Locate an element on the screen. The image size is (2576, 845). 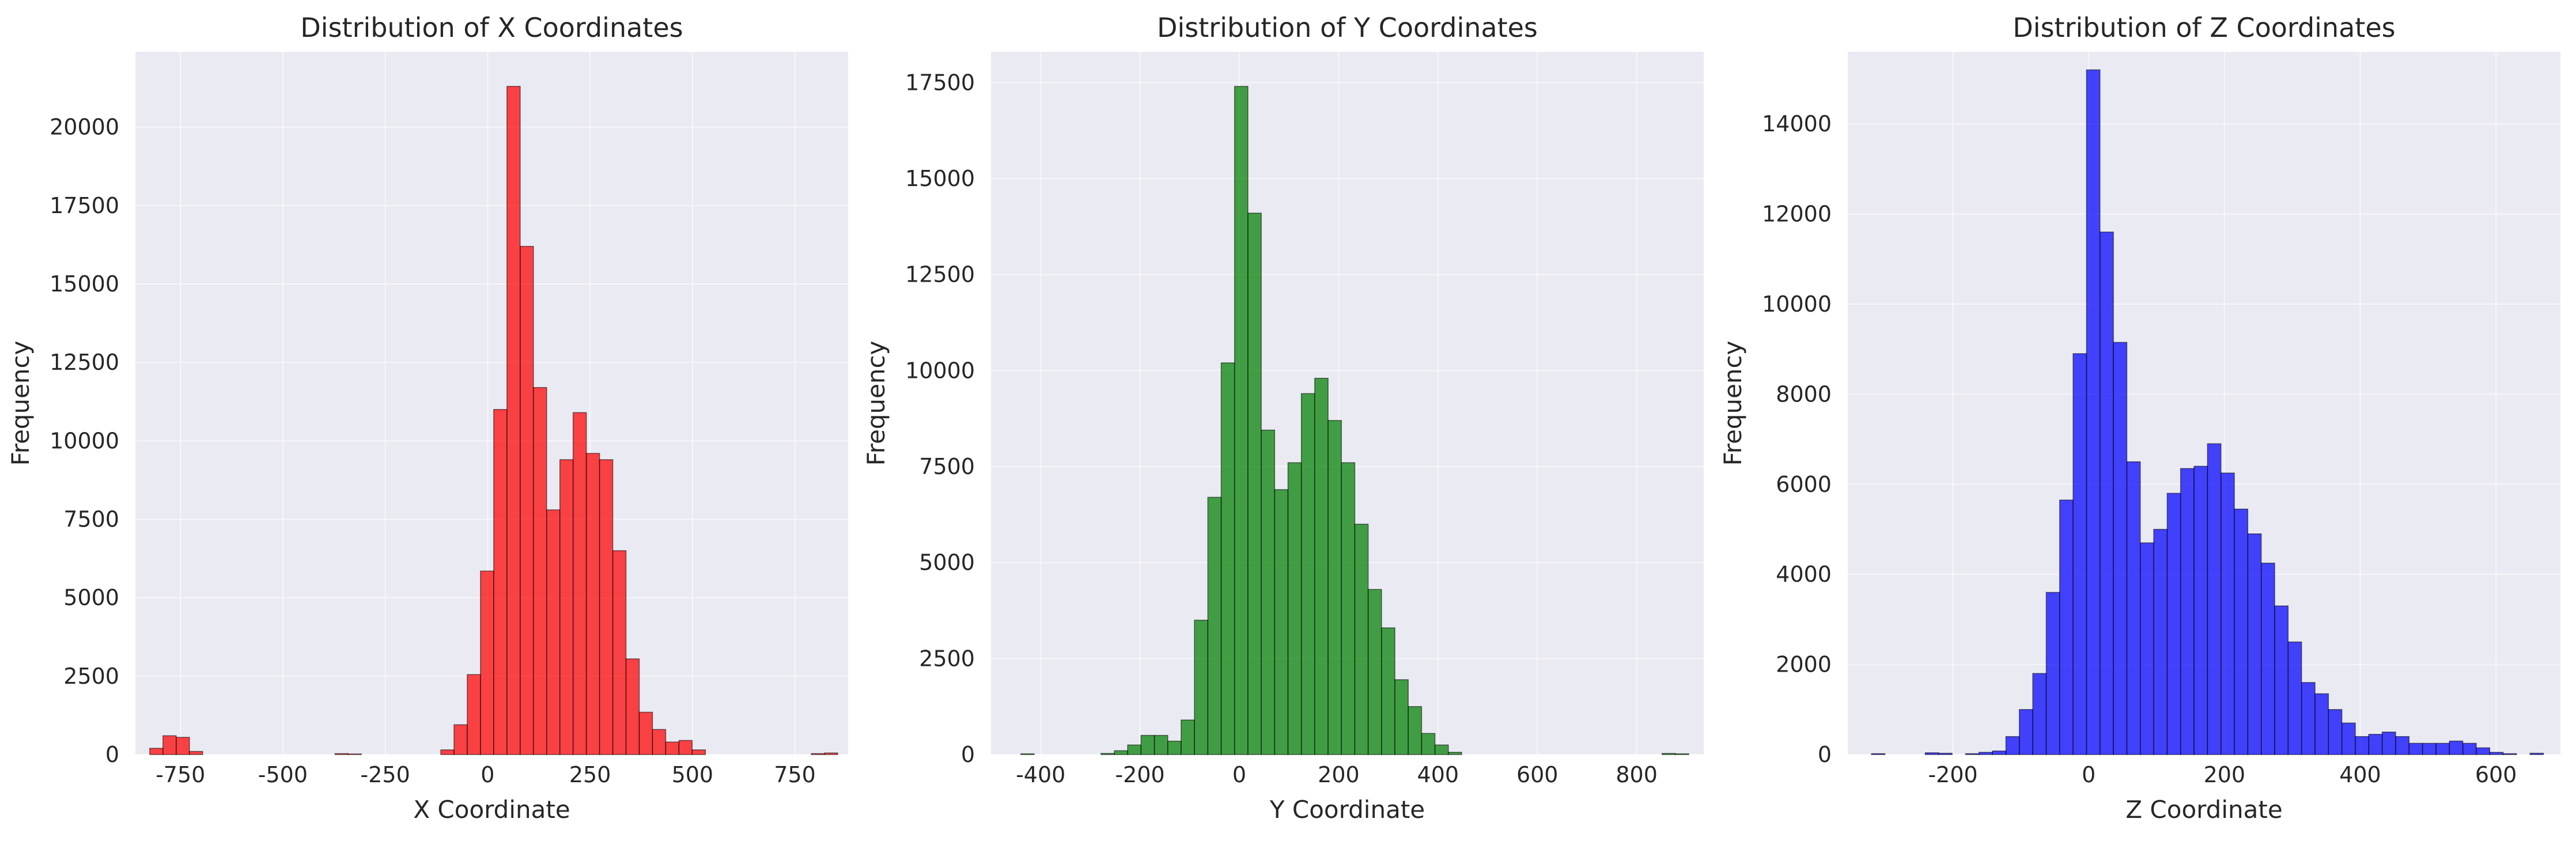
x-tick-label: 0 is located at coordinates (1239, 774).